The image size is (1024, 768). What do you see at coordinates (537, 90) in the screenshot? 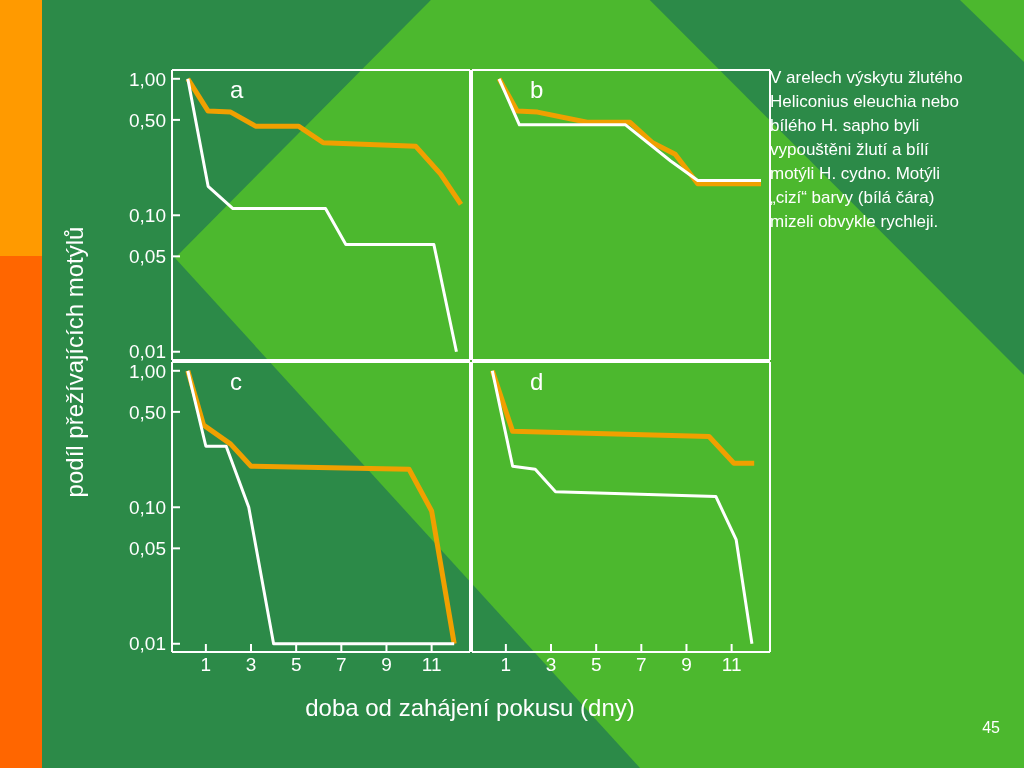
I see `chart-title: b` at bounding box center [537, 90].